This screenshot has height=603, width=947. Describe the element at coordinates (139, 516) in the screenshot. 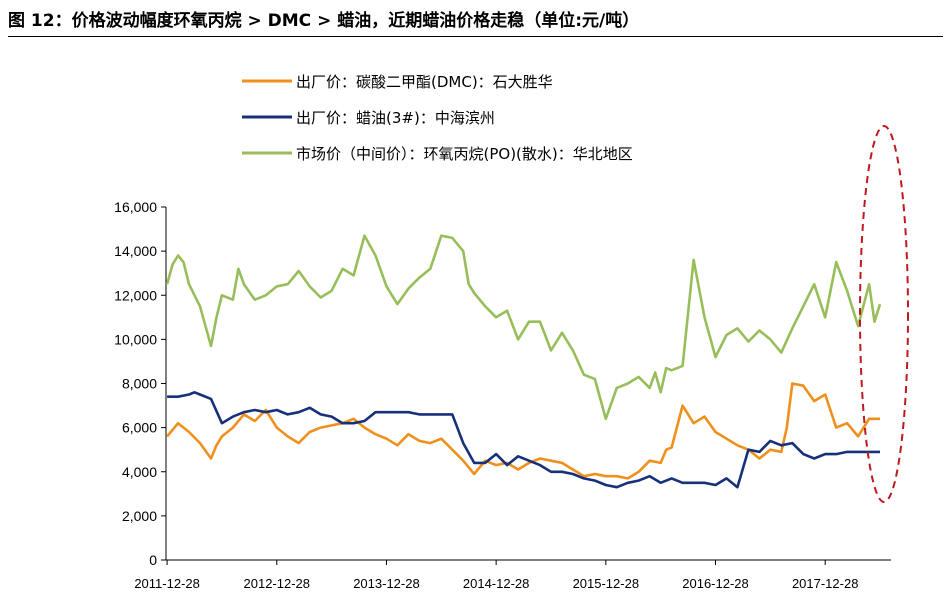

I see `y-tick-label: 2,000` at that location.